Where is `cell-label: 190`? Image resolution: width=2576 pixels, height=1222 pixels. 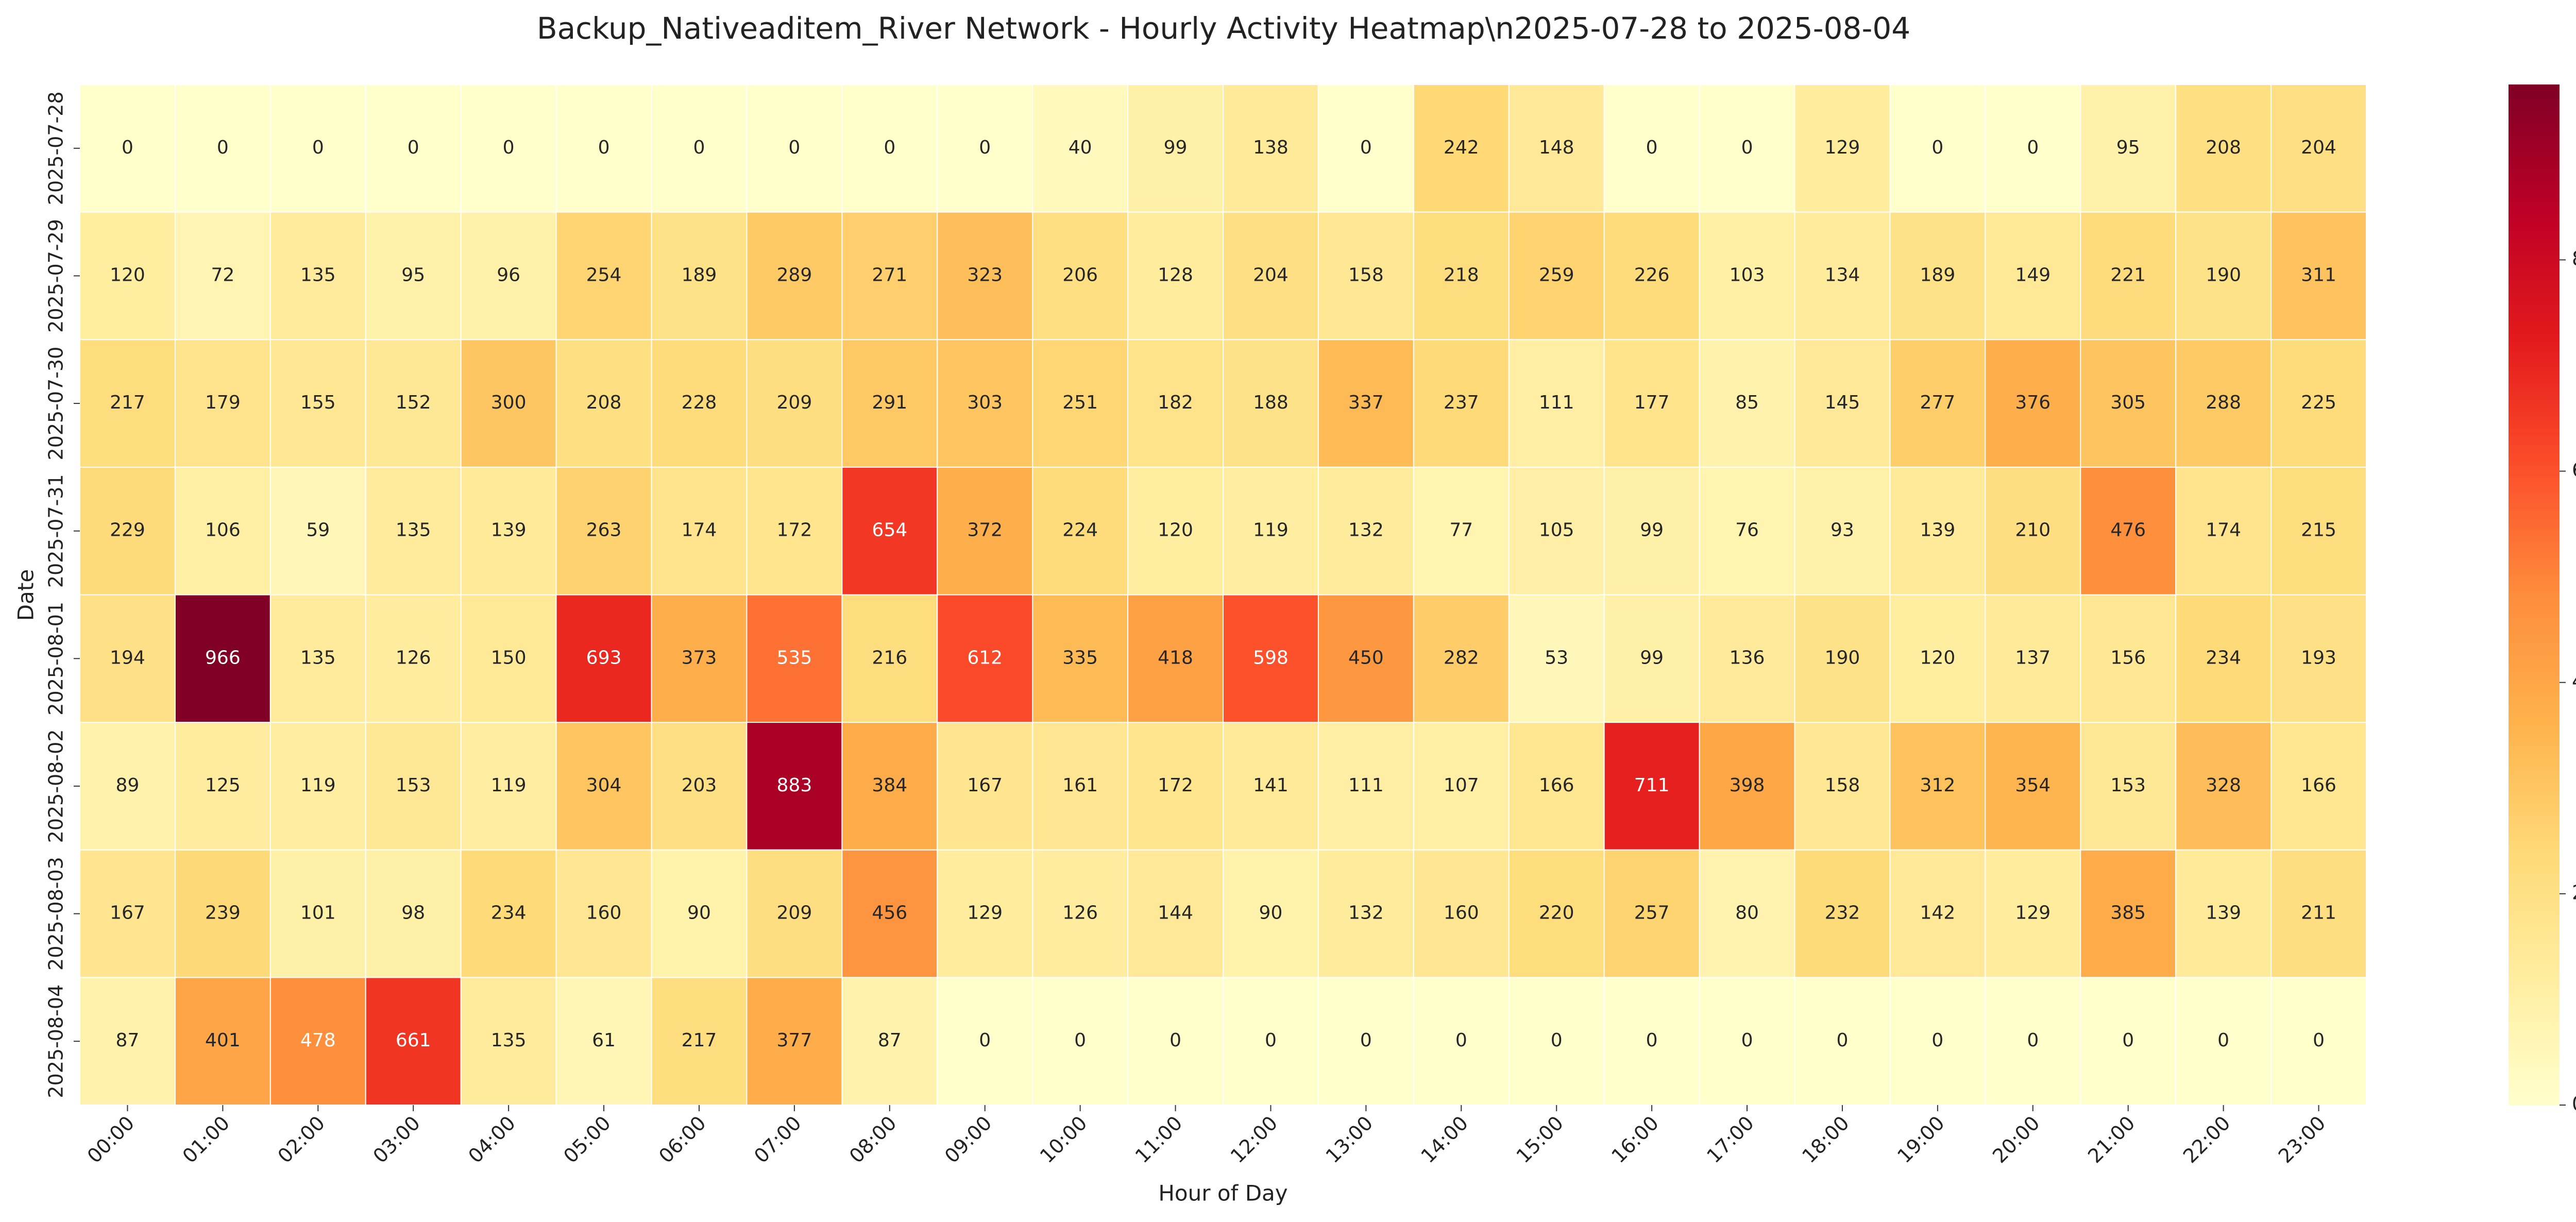
cell-label: 190 is located at coordinates (2223, 274).